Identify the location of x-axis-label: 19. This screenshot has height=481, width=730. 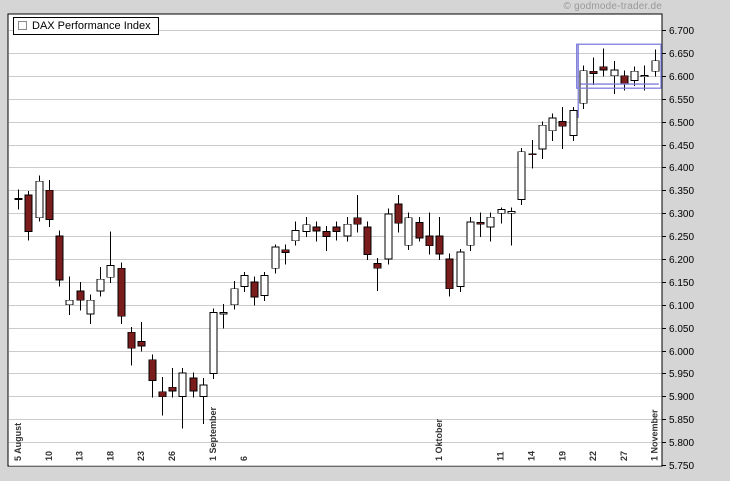
(562, 456).